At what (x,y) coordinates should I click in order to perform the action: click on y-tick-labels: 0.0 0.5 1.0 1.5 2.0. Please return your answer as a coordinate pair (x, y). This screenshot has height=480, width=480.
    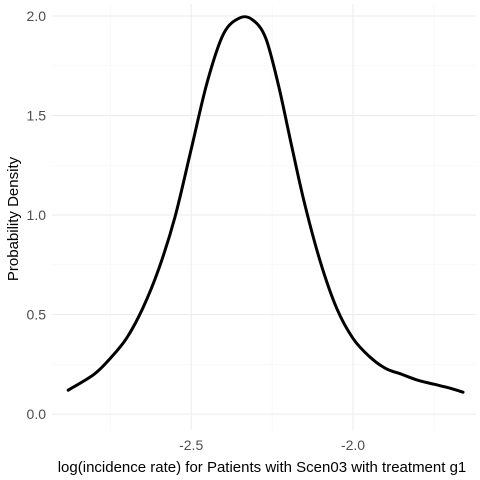
    Looking at the image, I should click on (37, 215).